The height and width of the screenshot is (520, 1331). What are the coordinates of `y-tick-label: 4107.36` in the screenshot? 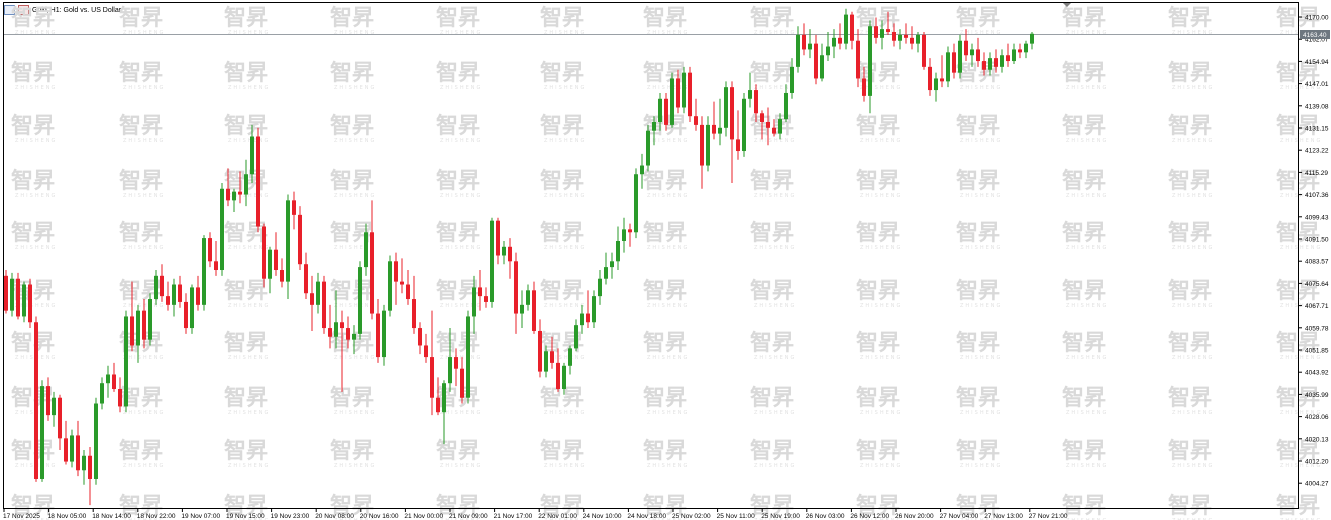 It's located at (1317, 195).